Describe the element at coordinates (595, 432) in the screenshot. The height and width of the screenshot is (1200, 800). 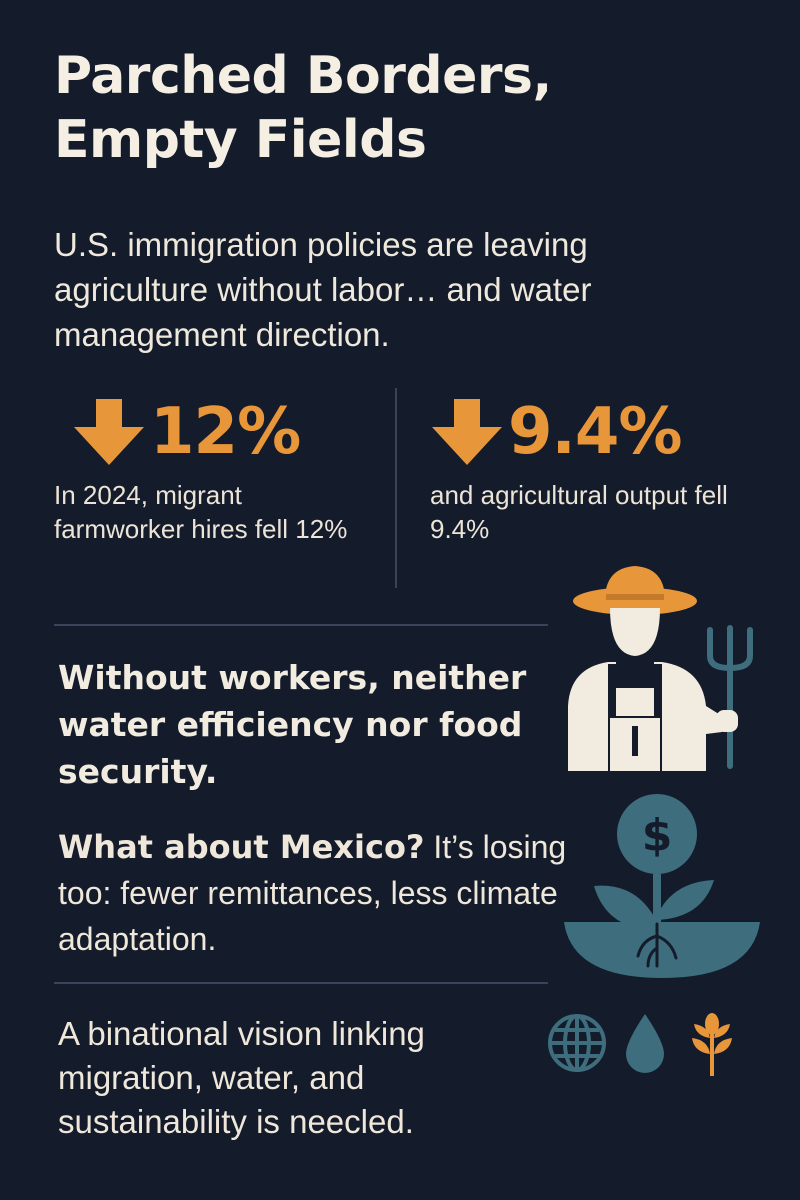
I see `stat-value-output: 9.4%` at that location.